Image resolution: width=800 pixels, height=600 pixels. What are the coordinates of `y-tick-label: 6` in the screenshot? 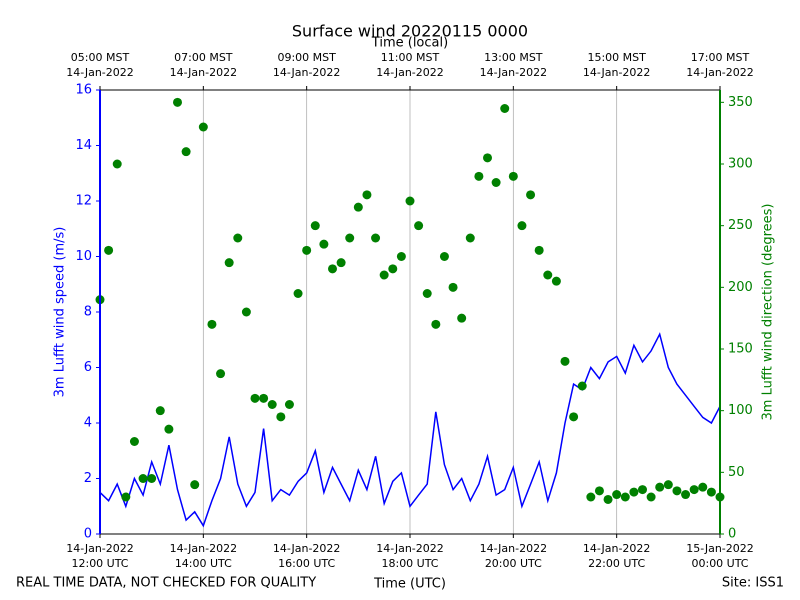 It's located at (88, 367).